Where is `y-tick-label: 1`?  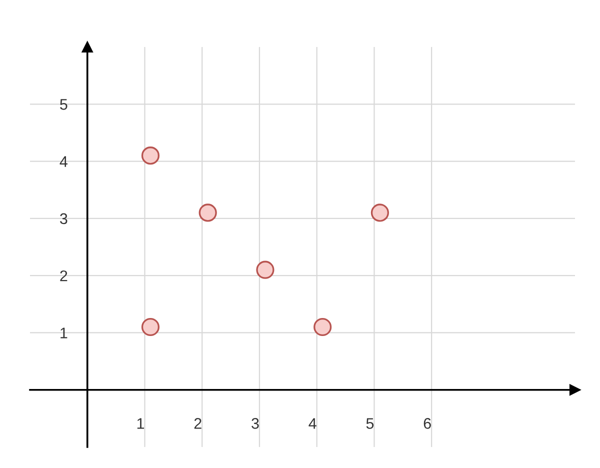
y-tick-label: 1 is located at coordinates (64, 333).